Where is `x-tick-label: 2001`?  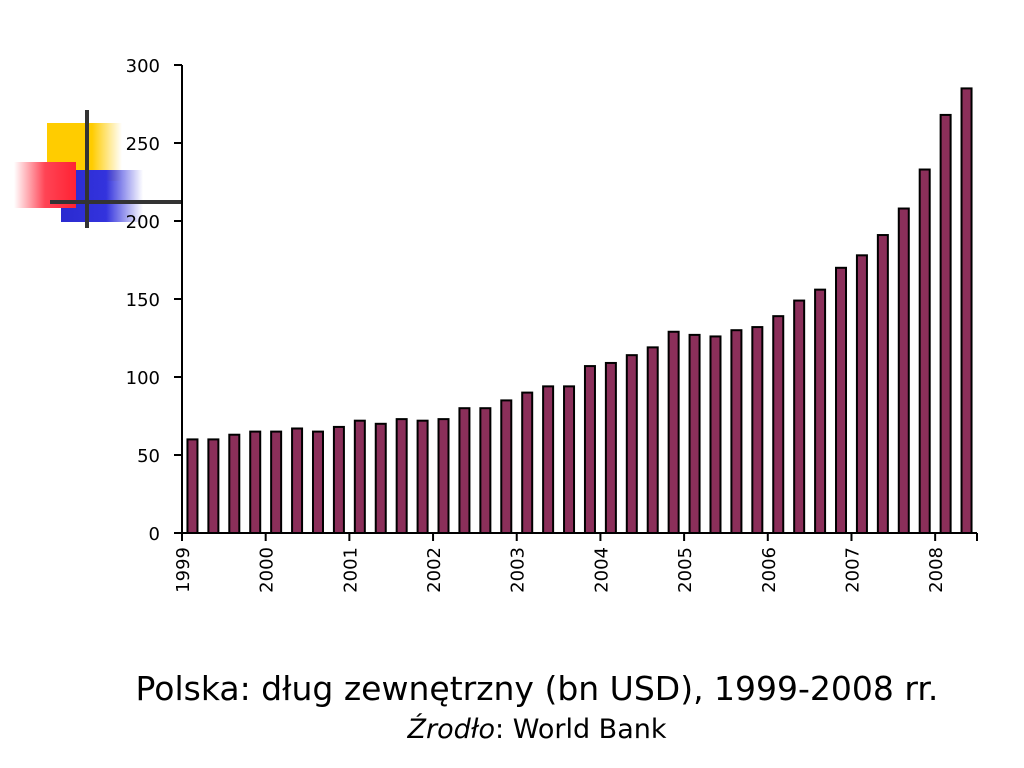
x-tick-label: 2001 is located at coordinates (350, 570).